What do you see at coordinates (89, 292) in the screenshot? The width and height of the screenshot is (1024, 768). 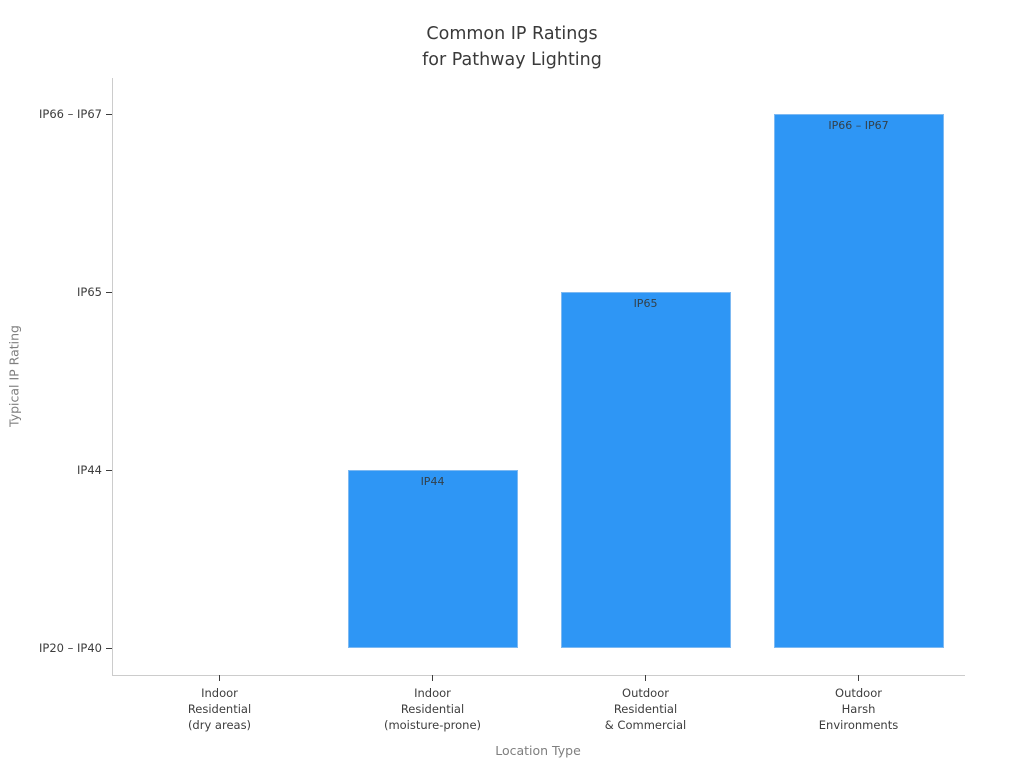 I see `y-tick-label: IP65` at bounding box center [89, 292].